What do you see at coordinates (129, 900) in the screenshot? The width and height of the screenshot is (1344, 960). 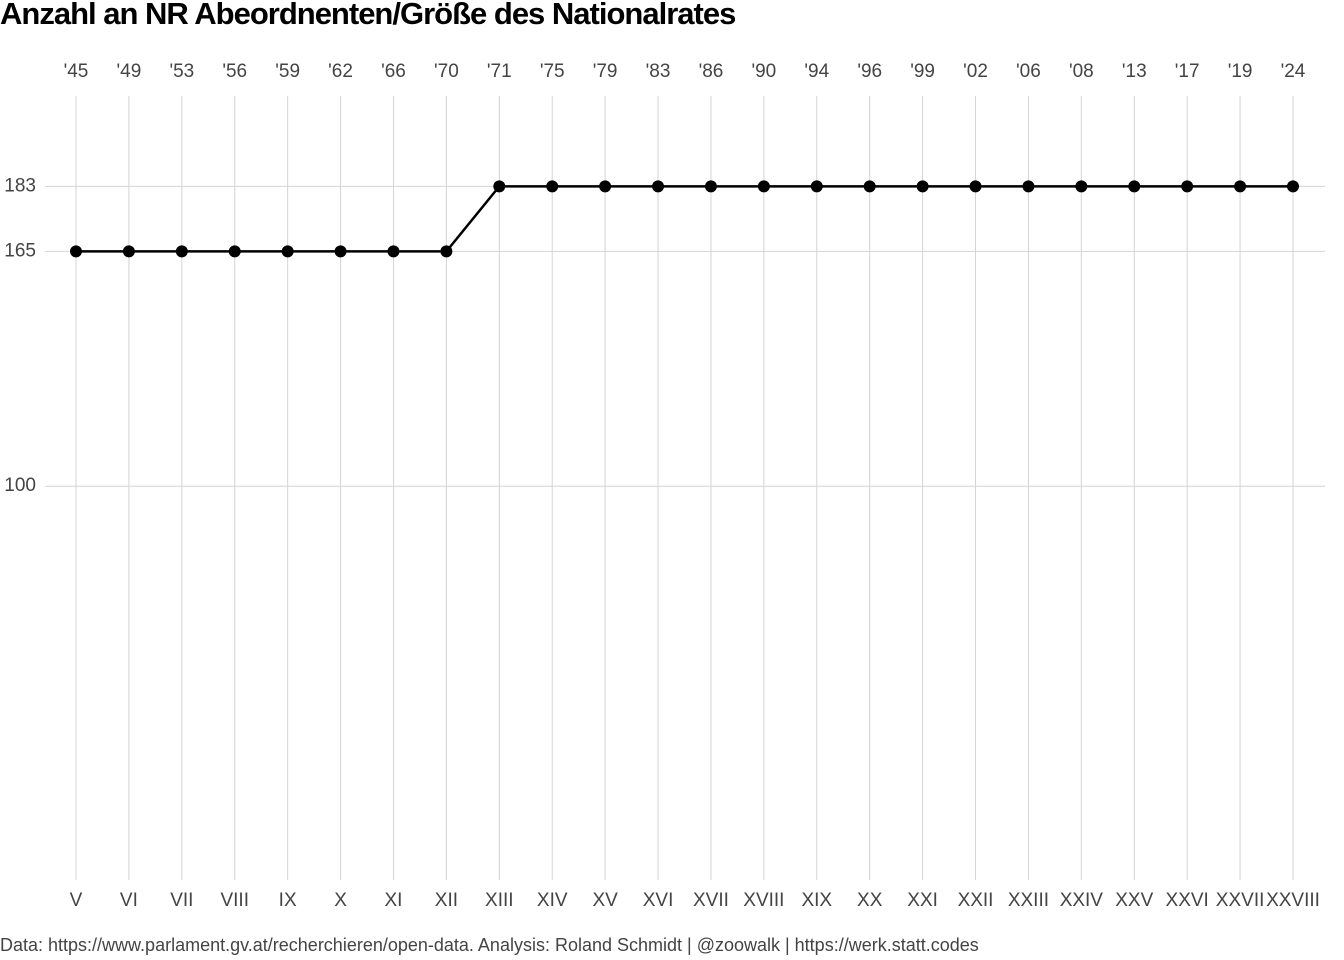 I see `x-tick-label: VI` at bounding box center [129, 900].